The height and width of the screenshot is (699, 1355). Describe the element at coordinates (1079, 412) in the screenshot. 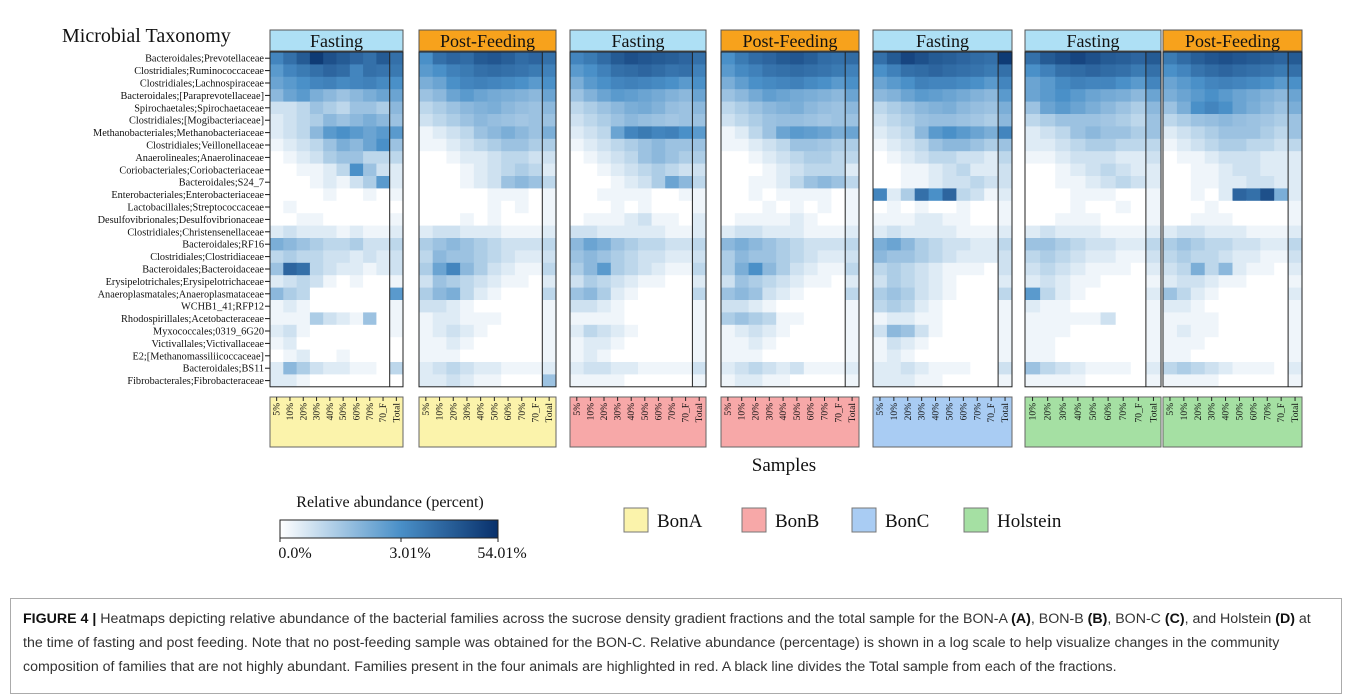

I see `sample-label: 40%` at that location.